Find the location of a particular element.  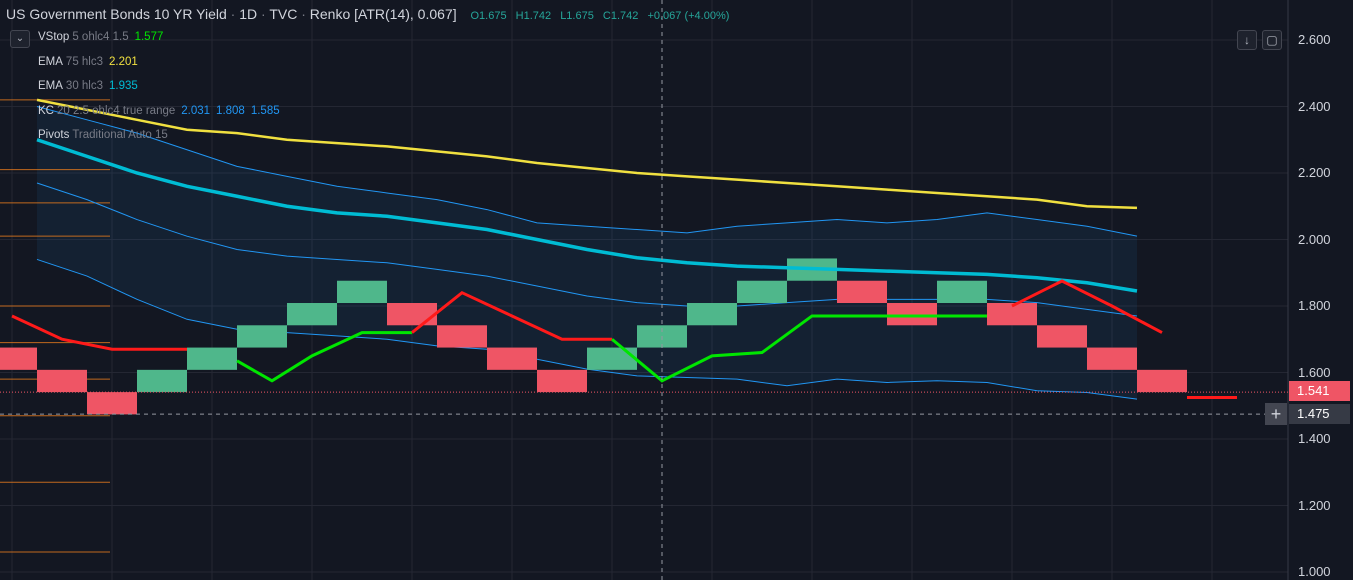

legend-item-pivots: Pivots Traditional Auto 15 is located at coordinates (103, 135).